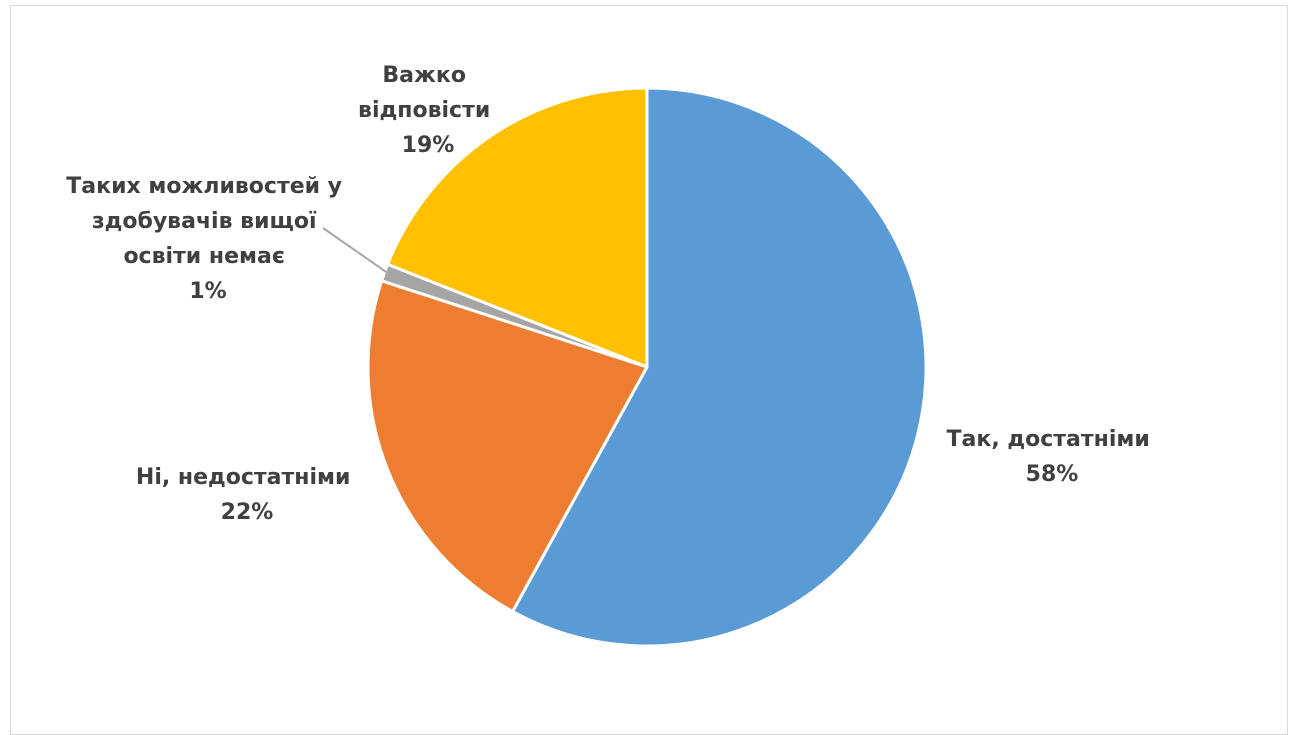  What do you see at coordinates (1052, 474) in the screenshot?
I see `data-label-percent: 58%` at bounding box center [1052, 474].